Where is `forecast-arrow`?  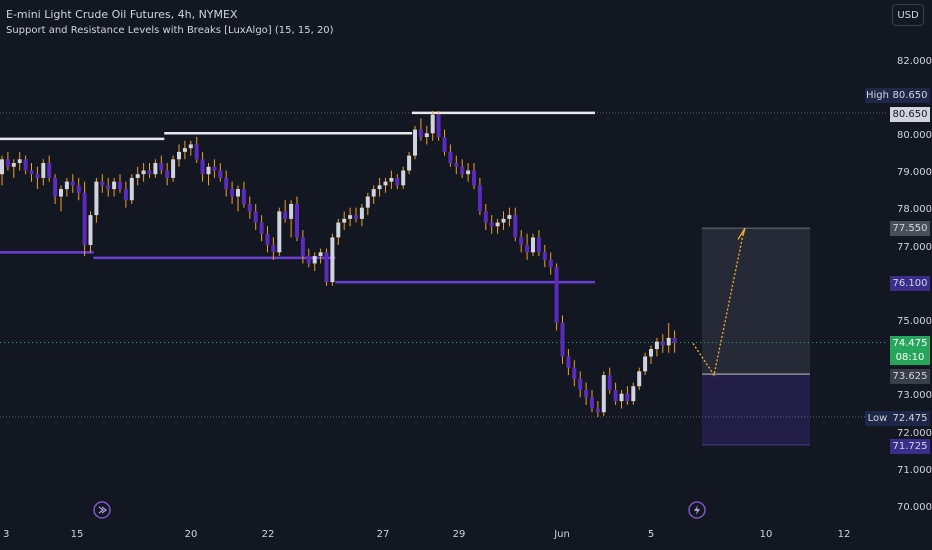
forecast-arrow is located at coordinates (741, 233).